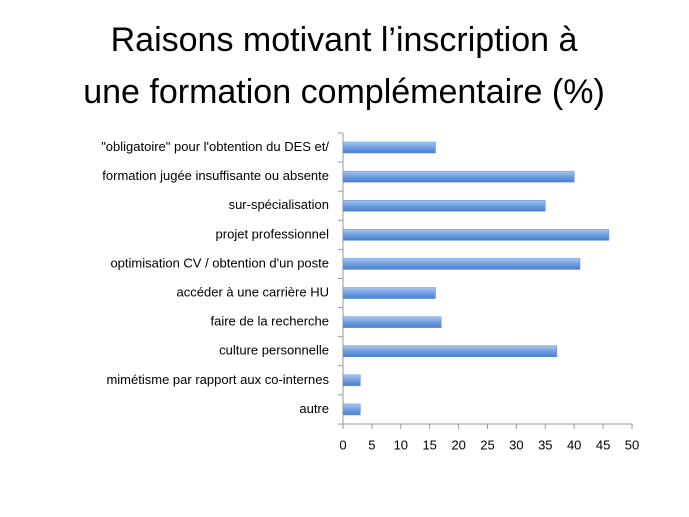 The height and width of the screenshot is (517, 689). I want to click on y-tick-label: accéder à une carrière HU, so click(253, 291).